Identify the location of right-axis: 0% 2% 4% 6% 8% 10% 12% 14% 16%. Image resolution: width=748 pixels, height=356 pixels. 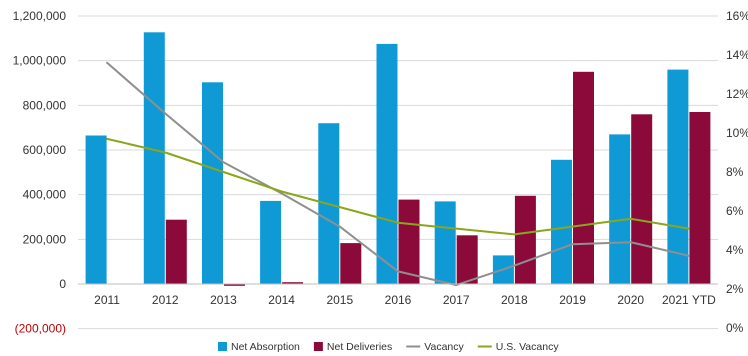
(737, 172).